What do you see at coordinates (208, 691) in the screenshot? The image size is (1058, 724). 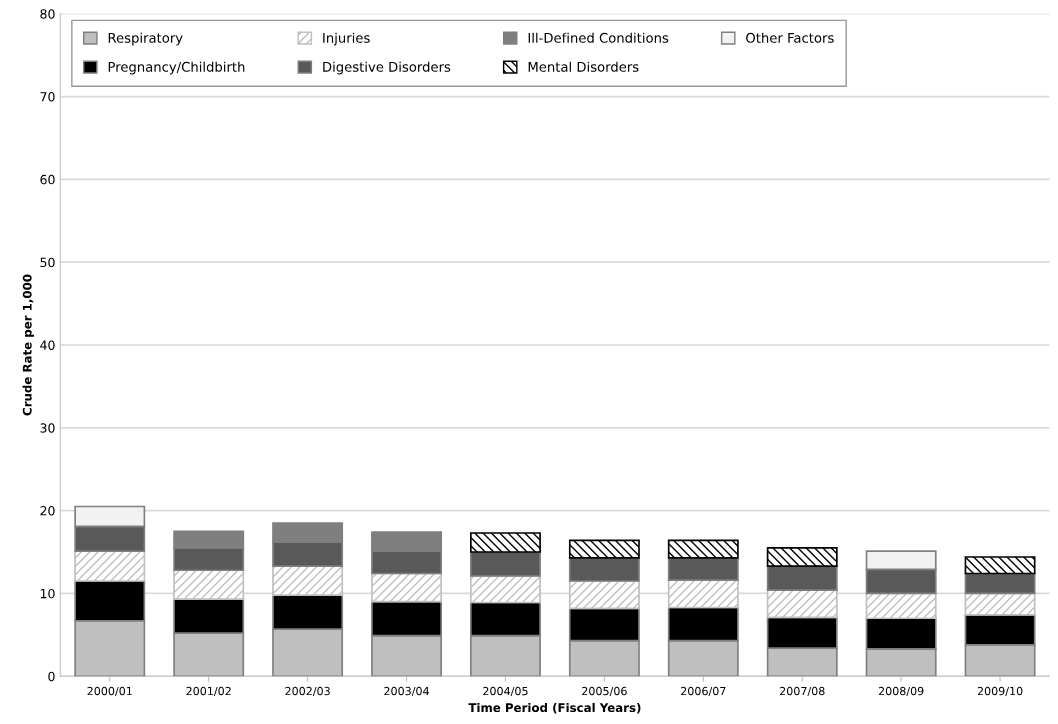 I see `x-tick-label: 2001/02` at bounding box center [208, 691].